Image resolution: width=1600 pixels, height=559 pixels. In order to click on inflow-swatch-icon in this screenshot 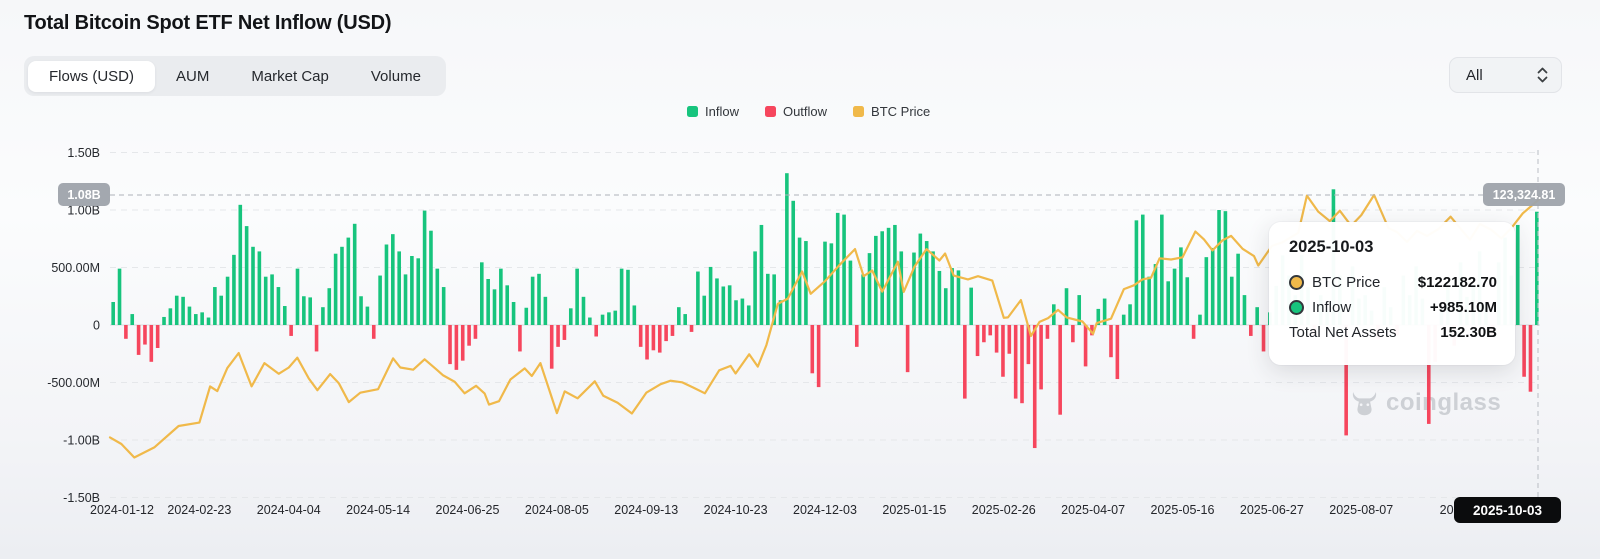, I will do `click(692, 111)`.